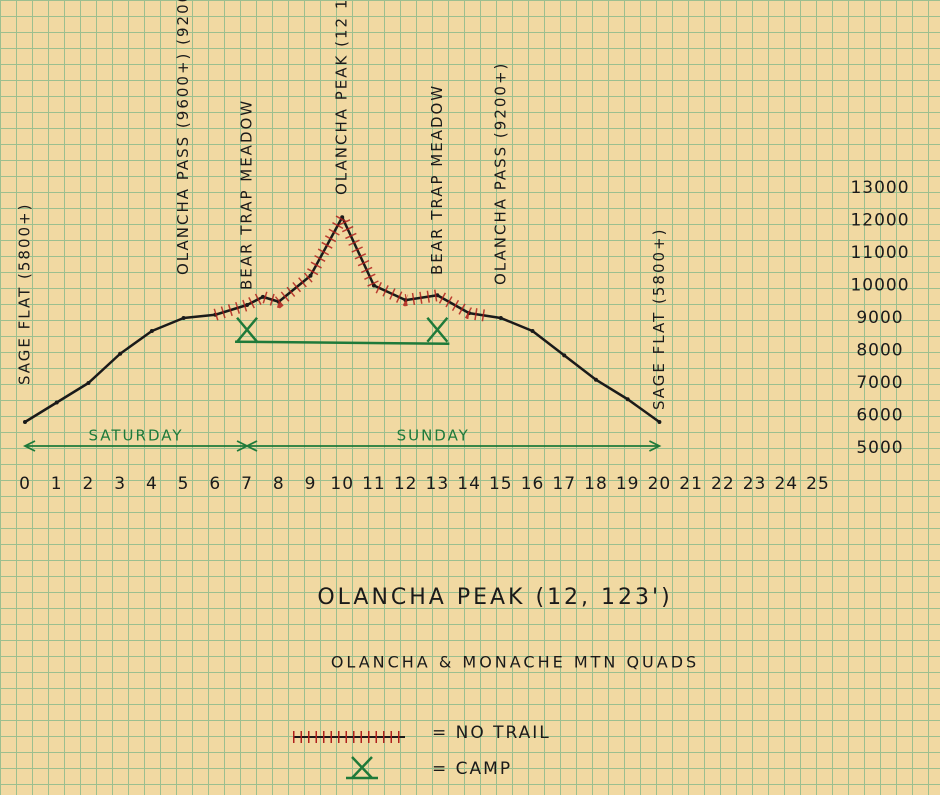 This screenshot has width=940, height=795. What do you see at coordinates (184, 484) in the screenshot?
I see `x-tick-label: 5` at bounding box center [184, 484].